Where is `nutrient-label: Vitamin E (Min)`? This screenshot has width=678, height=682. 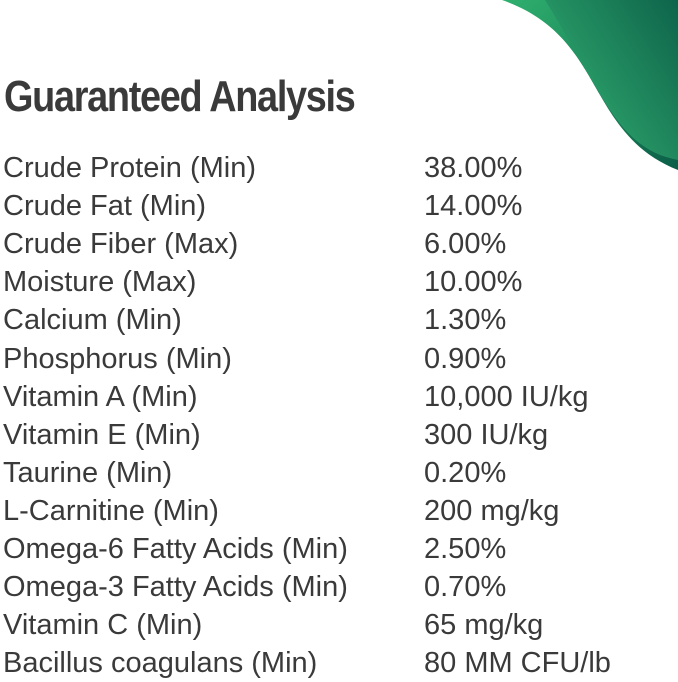
nutrient-label: Vitamin E (Min) is located at coordinates (102, 434).